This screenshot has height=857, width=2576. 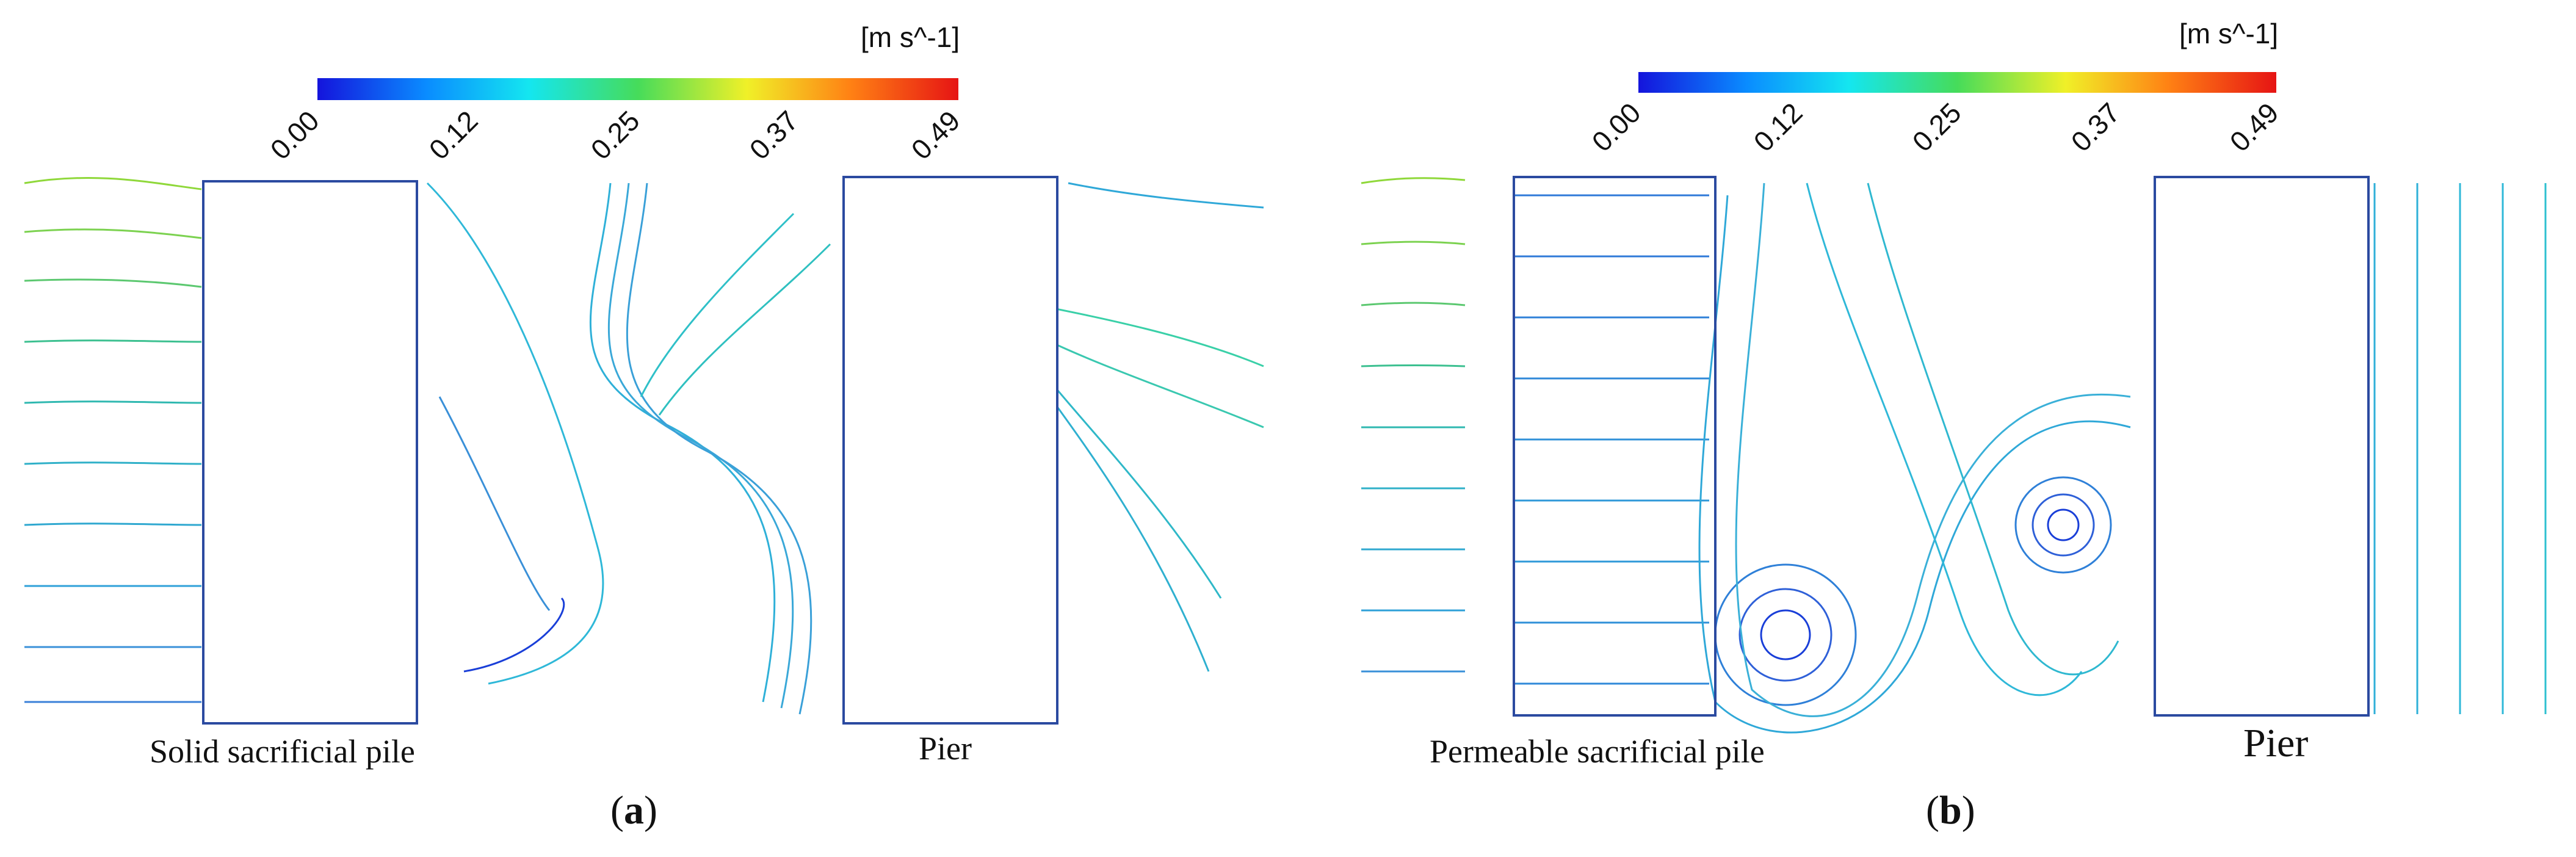 I want to click on colorbar-units-a: [m s^-1], so click(x=910, y=37).